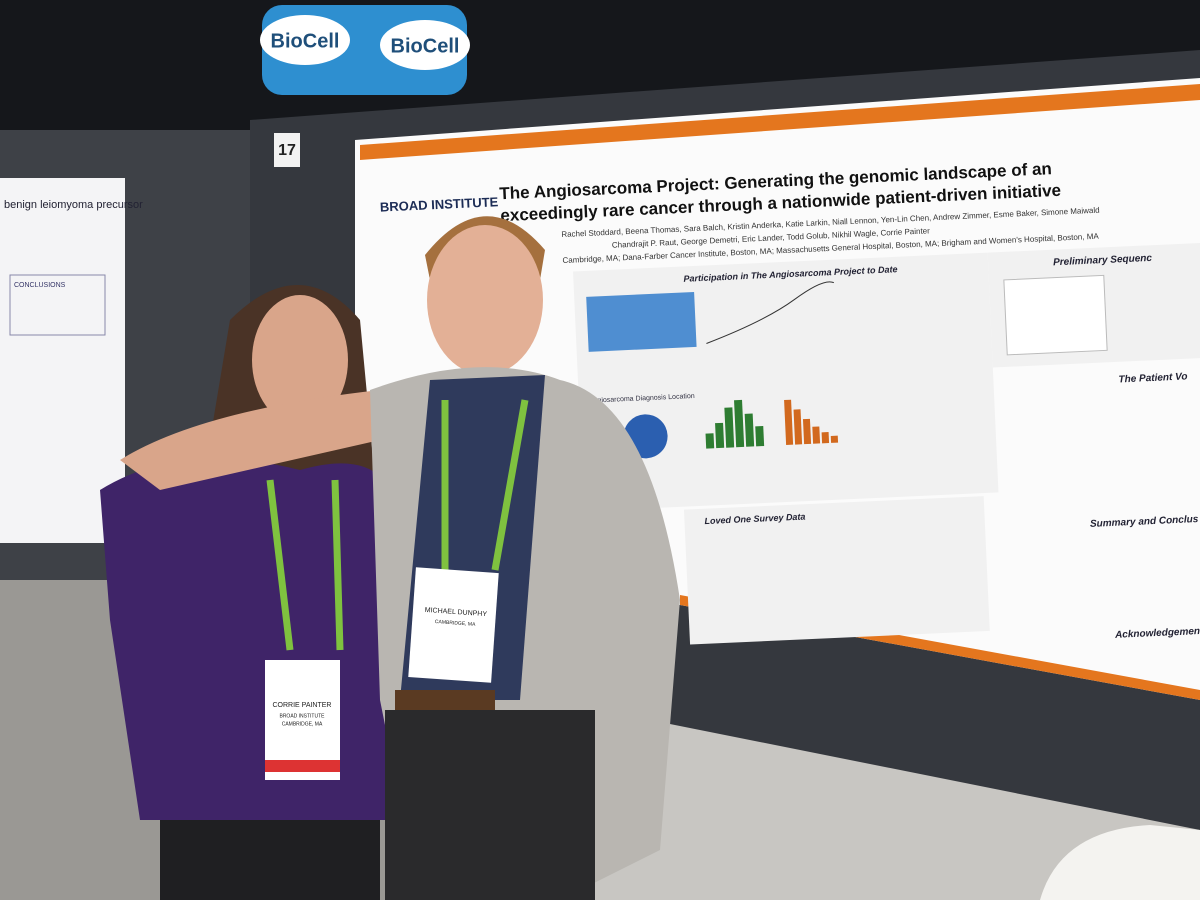 This screenshot has height=900, width=1200. Describe the element at coordinates (73, 205) in the screenshot. I see `left-poster-title: benign leiomyoma precursor` at that location.